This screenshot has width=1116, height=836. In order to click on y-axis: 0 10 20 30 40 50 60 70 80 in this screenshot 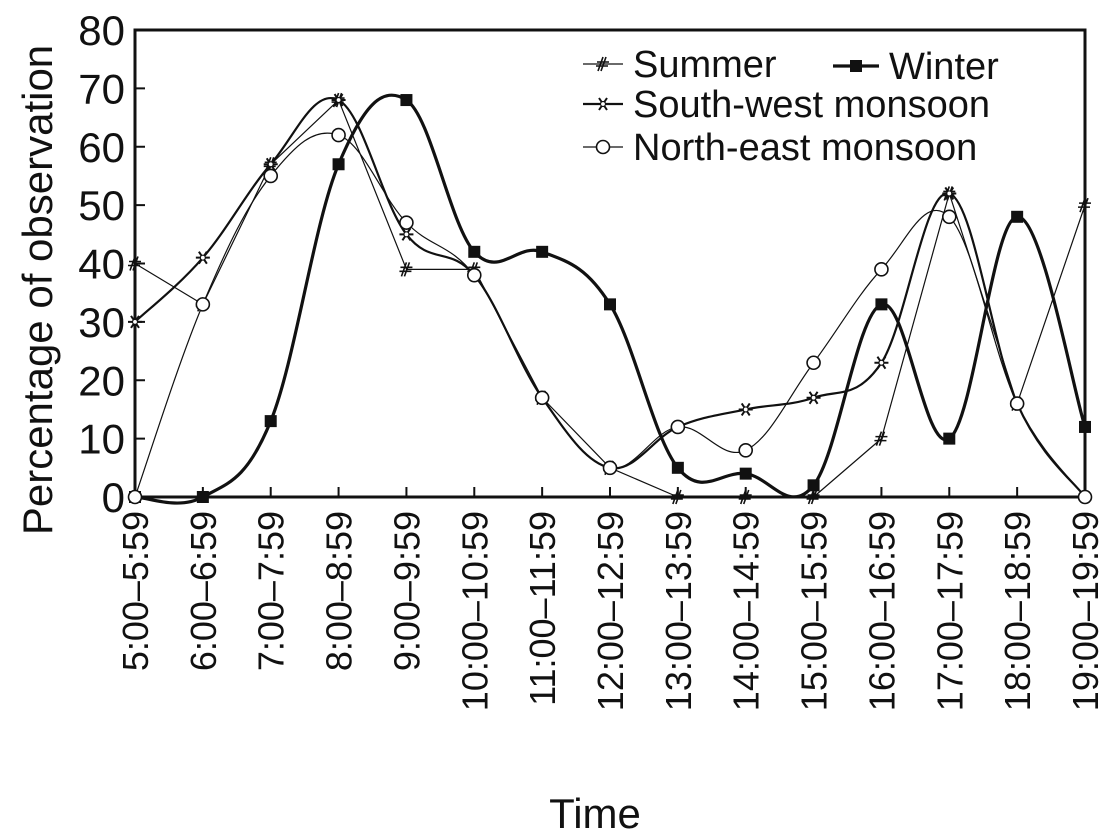, I will do `click(111, 264)`.